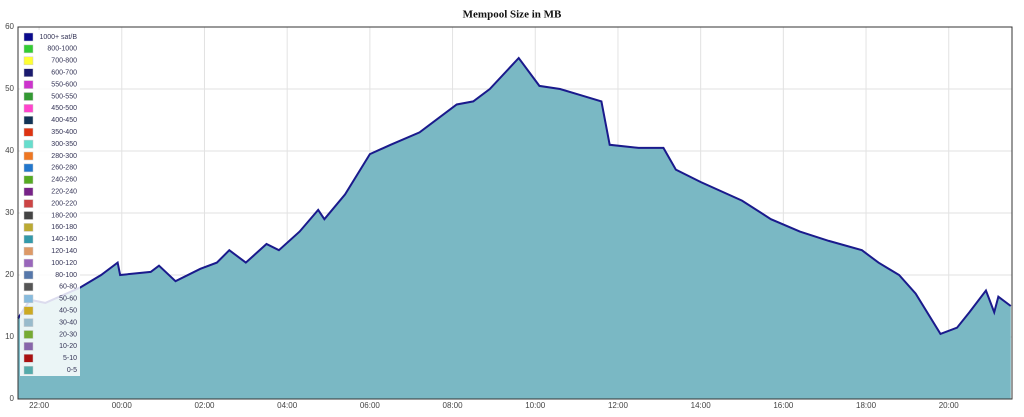  Describe the element at coordinates (9, 274) in the screenshot. I see `y-tick-label: 20` at that location.